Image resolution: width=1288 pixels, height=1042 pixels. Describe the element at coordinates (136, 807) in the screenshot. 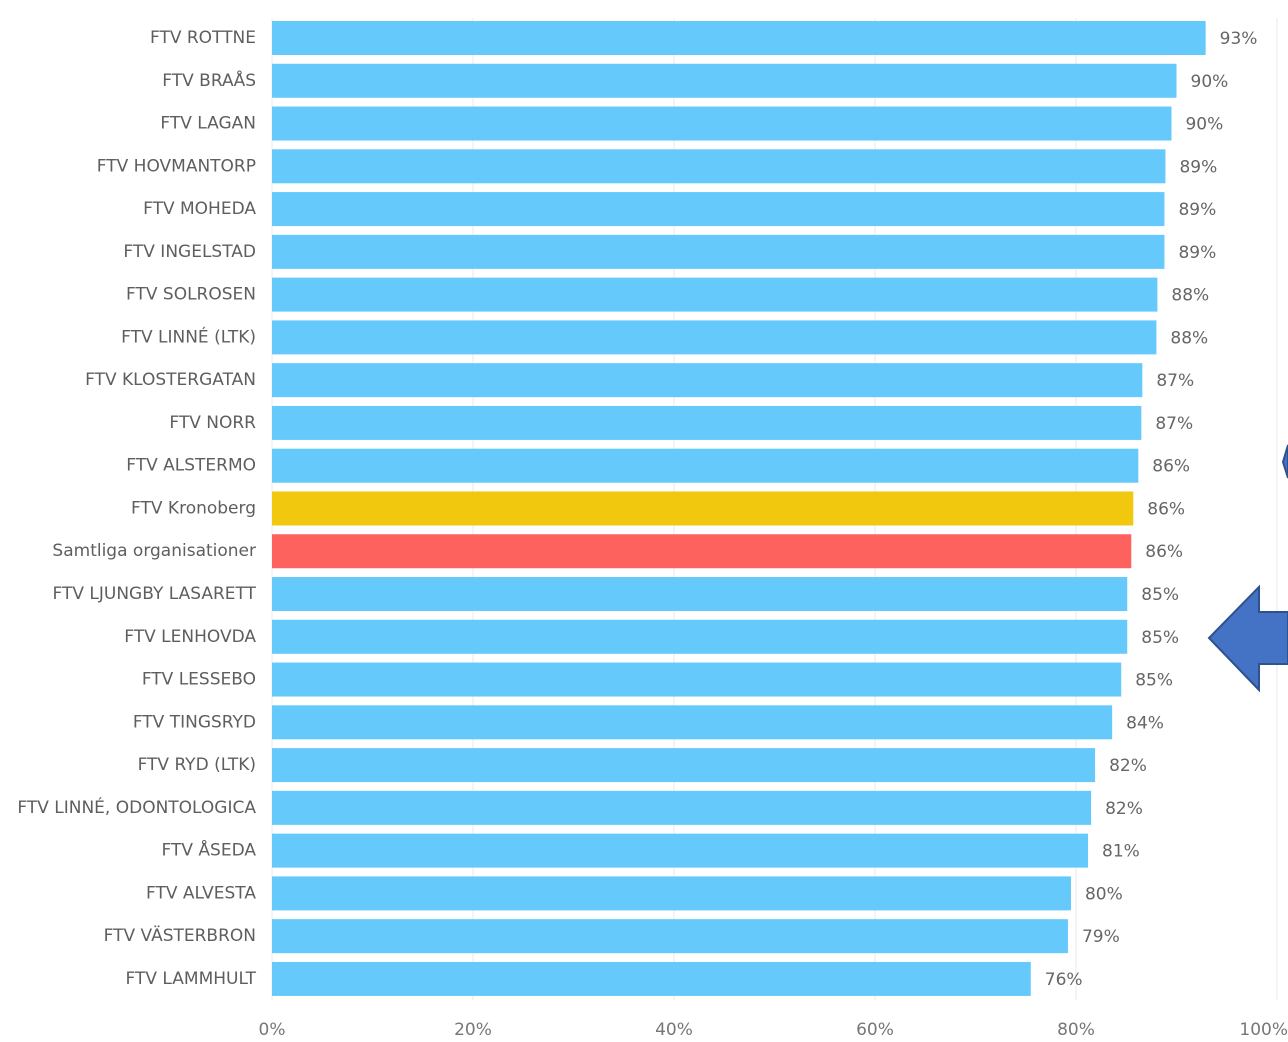

I see `category-label: FTV LINNÉ, ODONTOLOGICA` at that location.